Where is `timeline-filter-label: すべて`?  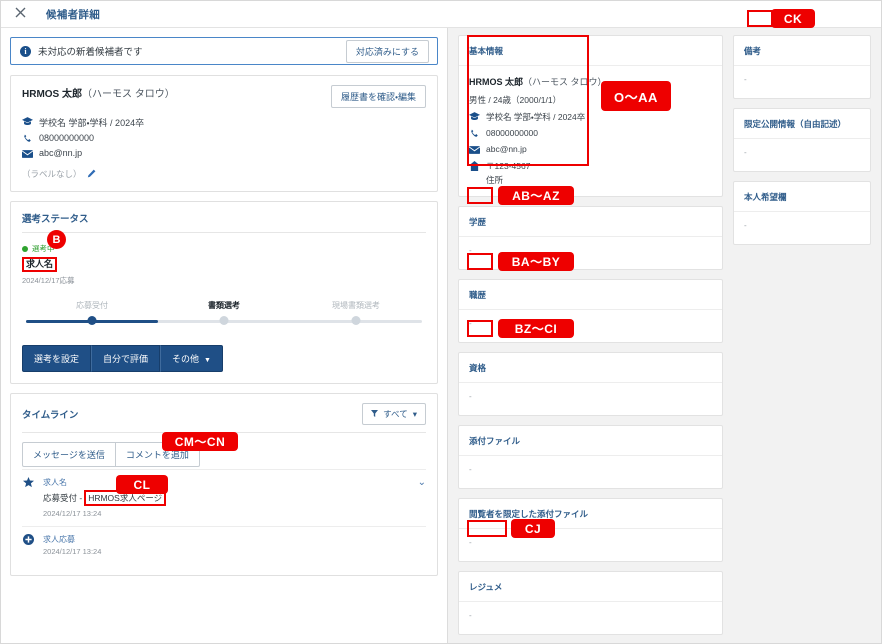 timeline-filter-label: すべて is located at coordinates (395, 414).